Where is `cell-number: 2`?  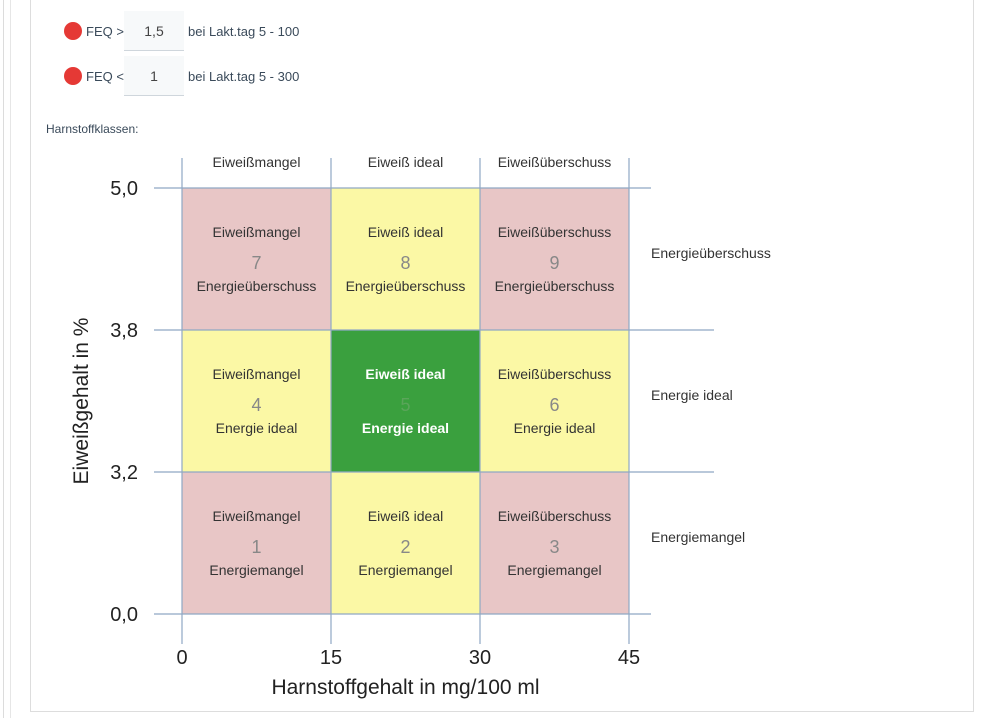
cell-number: 2 is located at coordinates (405, 547).